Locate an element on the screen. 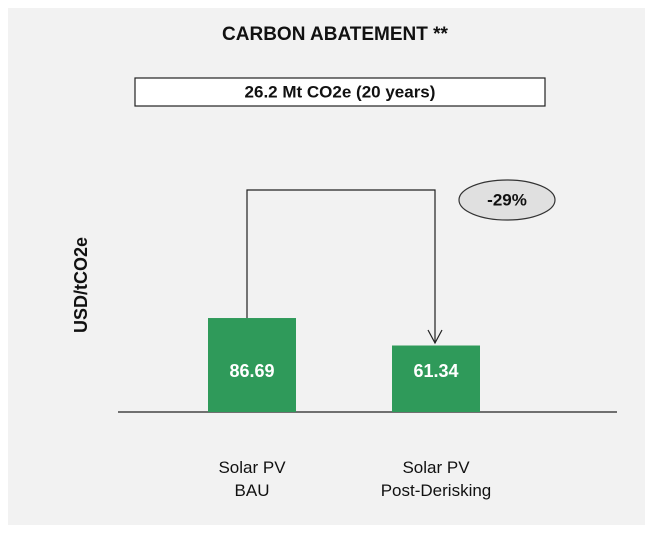  arrow-head is located at coordinates (435, 337).